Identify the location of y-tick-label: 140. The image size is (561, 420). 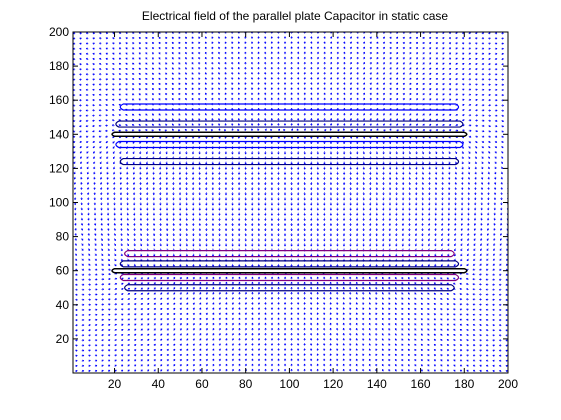
(59, 134).